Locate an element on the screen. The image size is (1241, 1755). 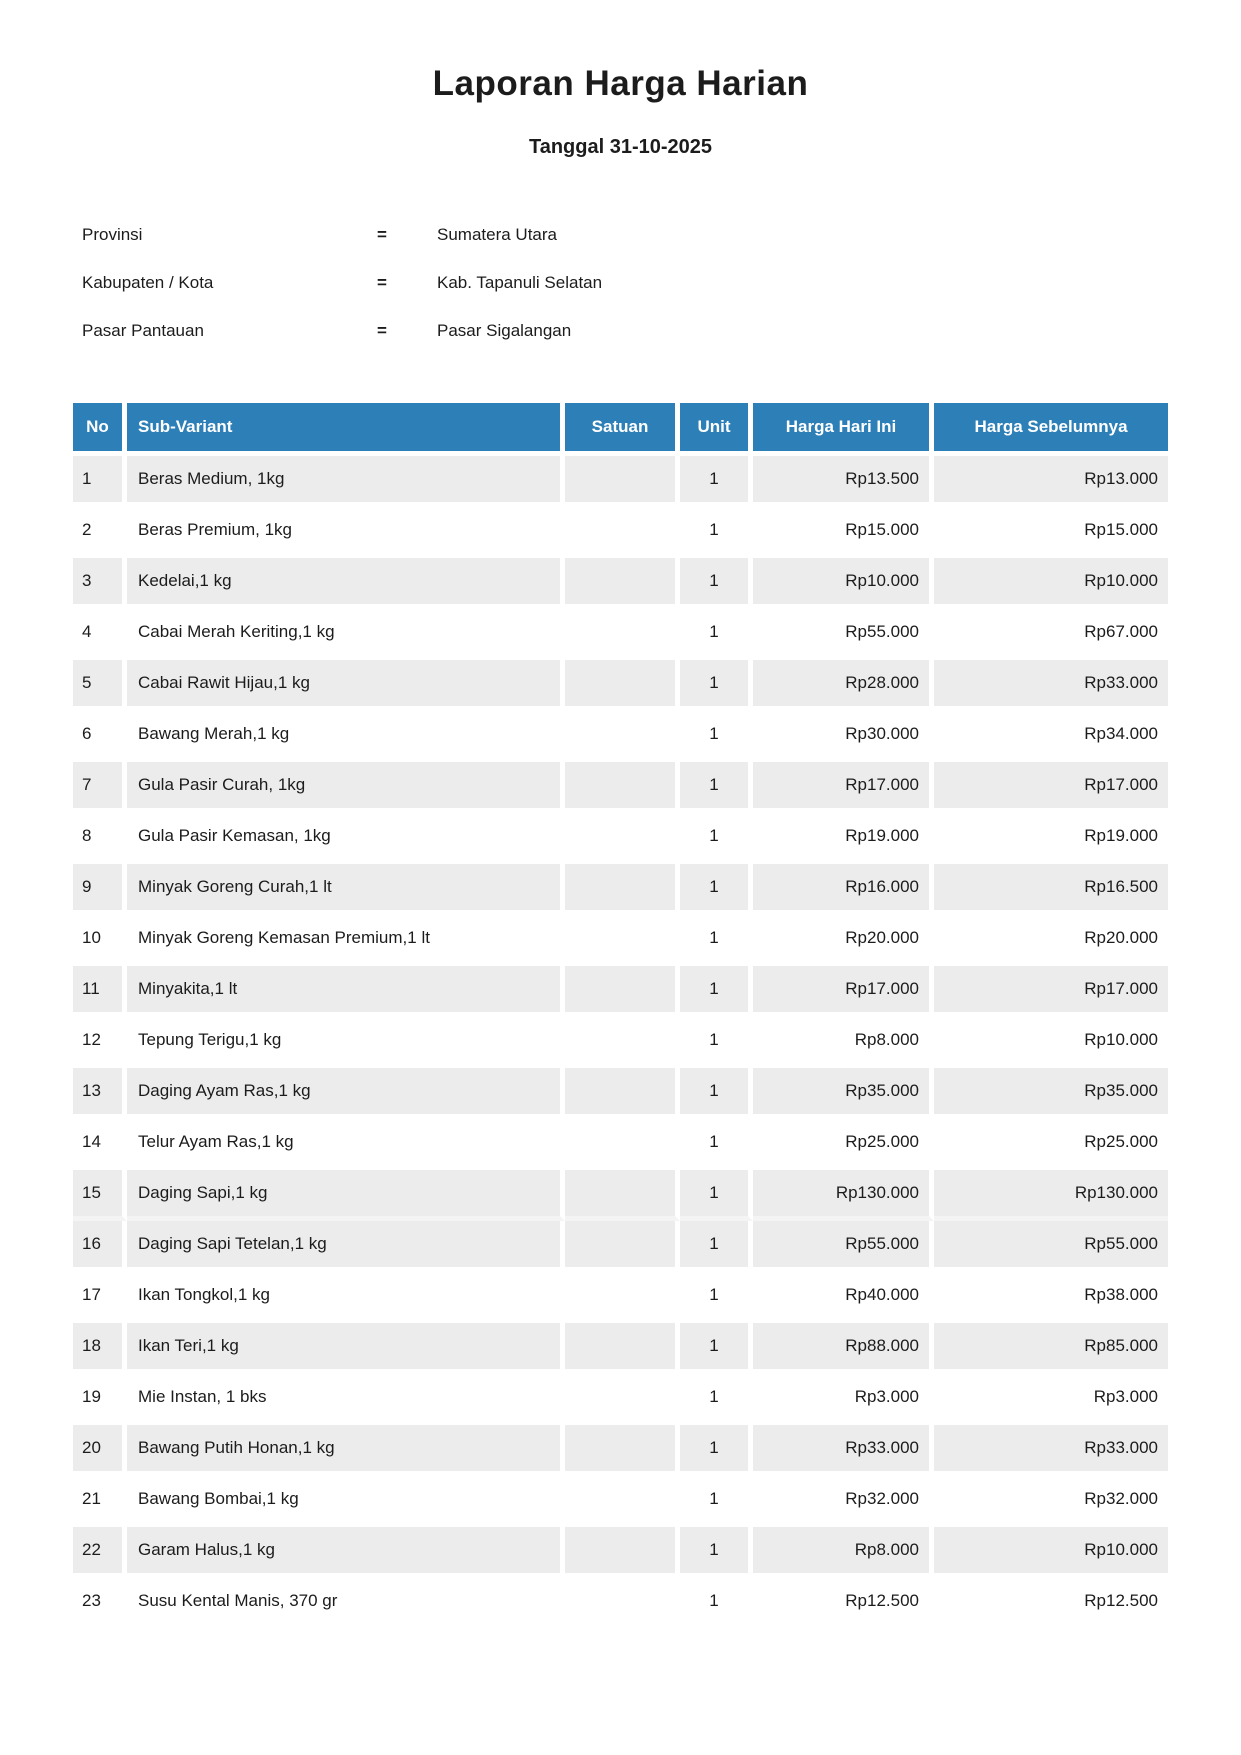
table-row: 15 Daging Sapi,1 kg 1 Rp130.000 Rp130.000 is located at coordinates (620, 1195).